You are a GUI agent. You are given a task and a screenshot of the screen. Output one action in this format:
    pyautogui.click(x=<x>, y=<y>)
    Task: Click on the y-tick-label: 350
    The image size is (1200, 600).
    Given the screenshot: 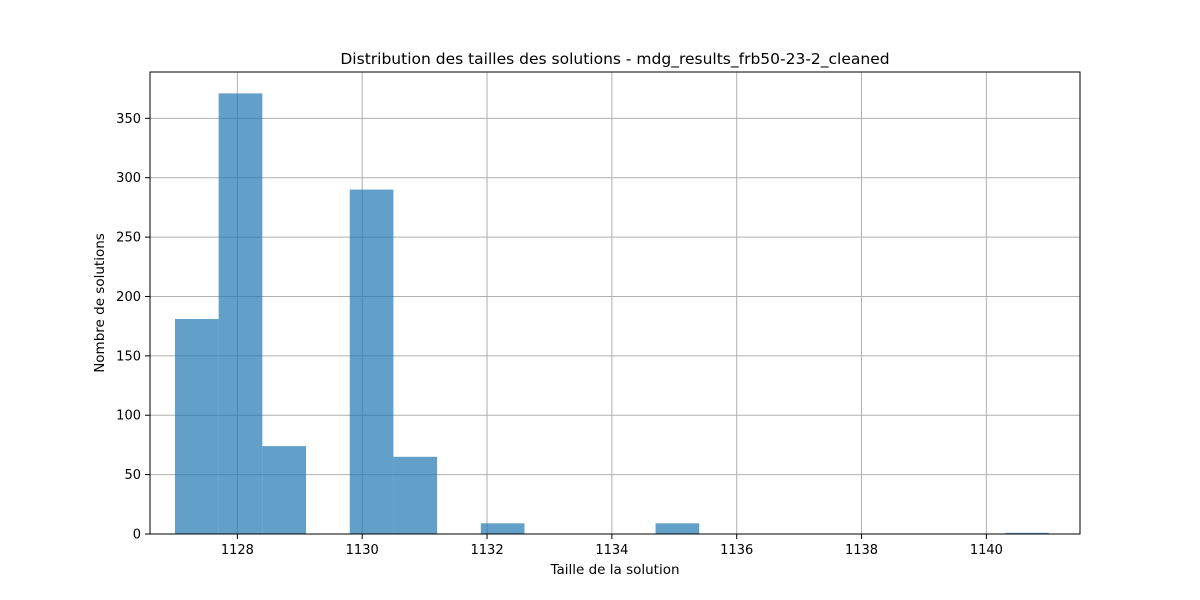 What is the action you would take?
    pyautogui.click(x=128, y=119)
    